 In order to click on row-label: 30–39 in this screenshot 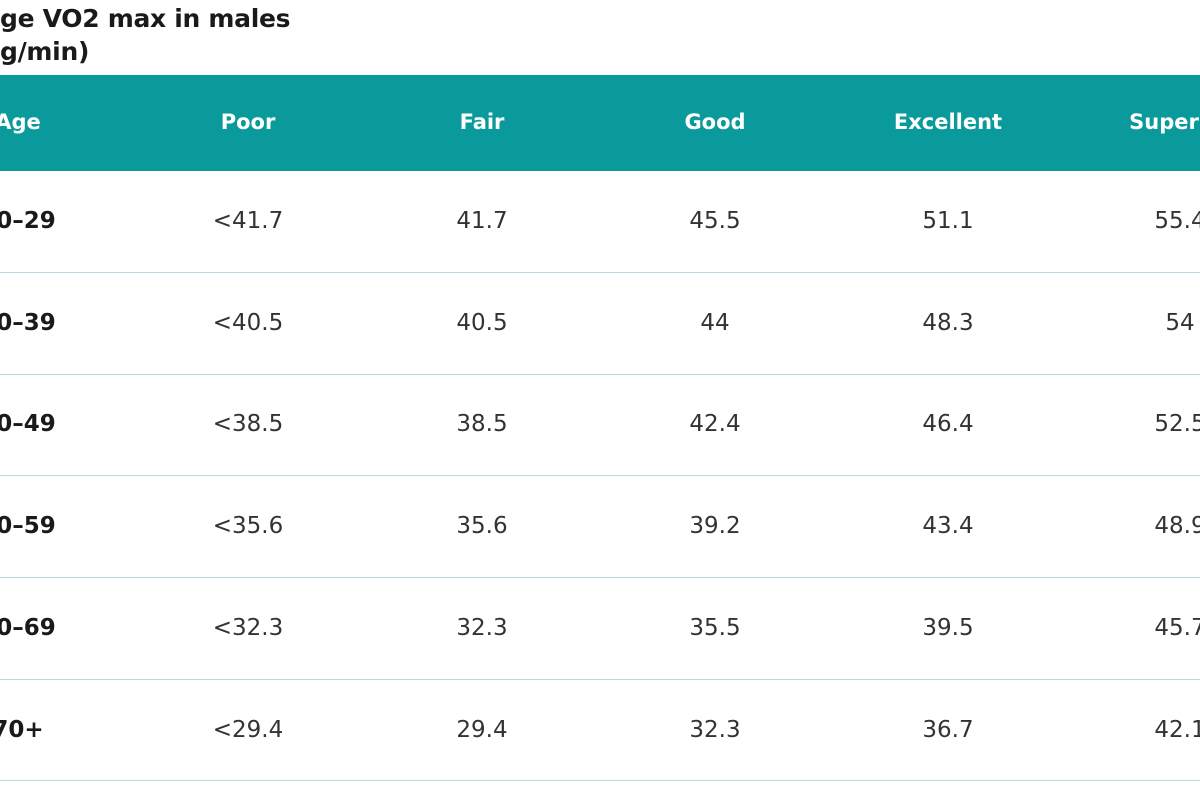, I will do `click(28, 322)`.